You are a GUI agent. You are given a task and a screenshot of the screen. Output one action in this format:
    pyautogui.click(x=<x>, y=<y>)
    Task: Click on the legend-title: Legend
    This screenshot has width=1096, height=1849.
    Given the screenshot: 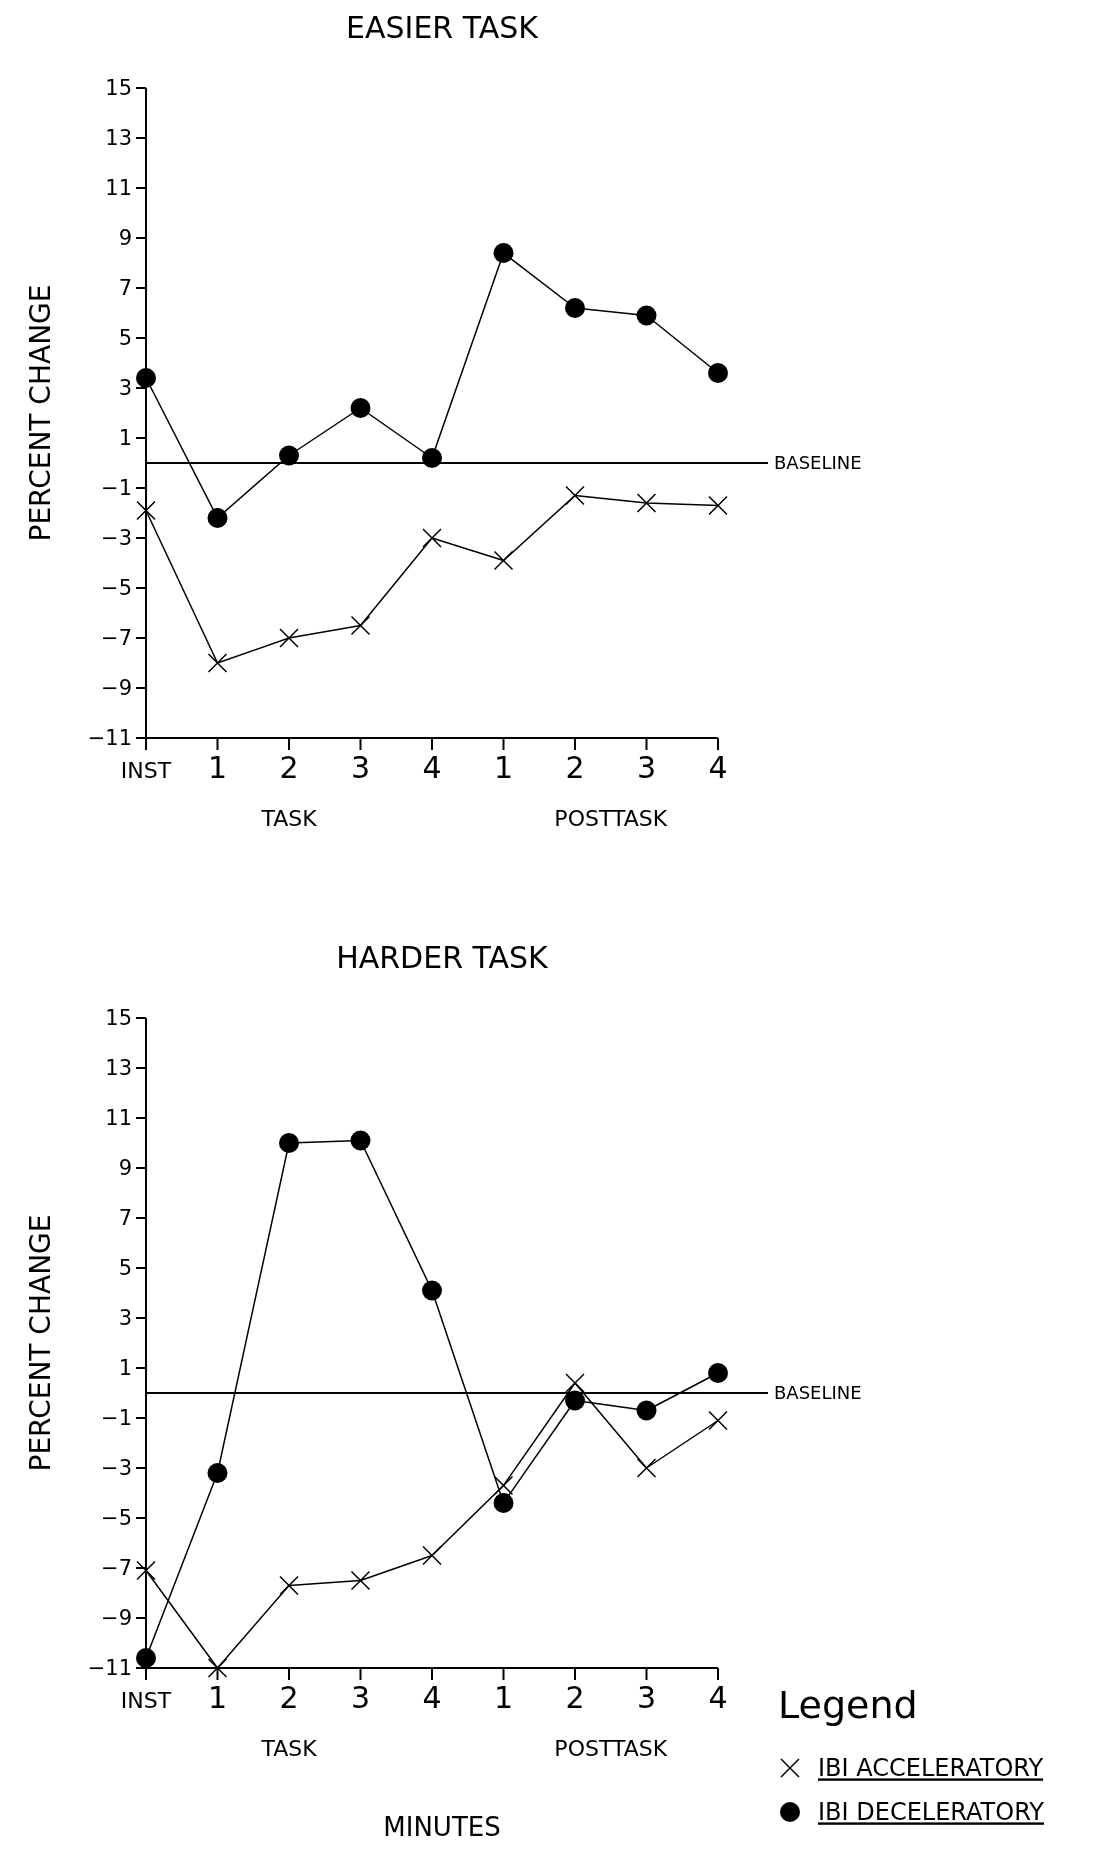 What is the action you would take?
    pyautogui.click(x=848, y=1705)
    